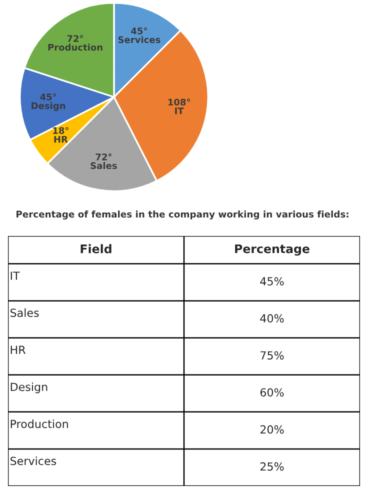 The height and width of the screenshot is (490, 365). What do you see at coordinates (18, 350) in the screenshot?
I see `category-label: HR` at bounding box center [18, 350].